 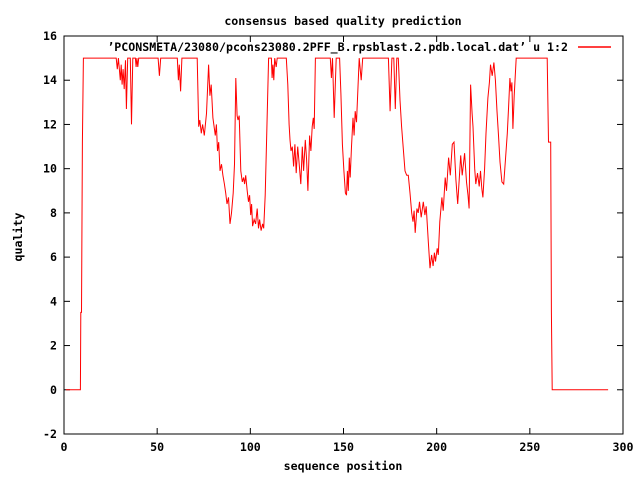 What do you see at coordinates (50, 80) in the screenshot?
I see `y-tick-label: 14` at bounding box center [50, 80].